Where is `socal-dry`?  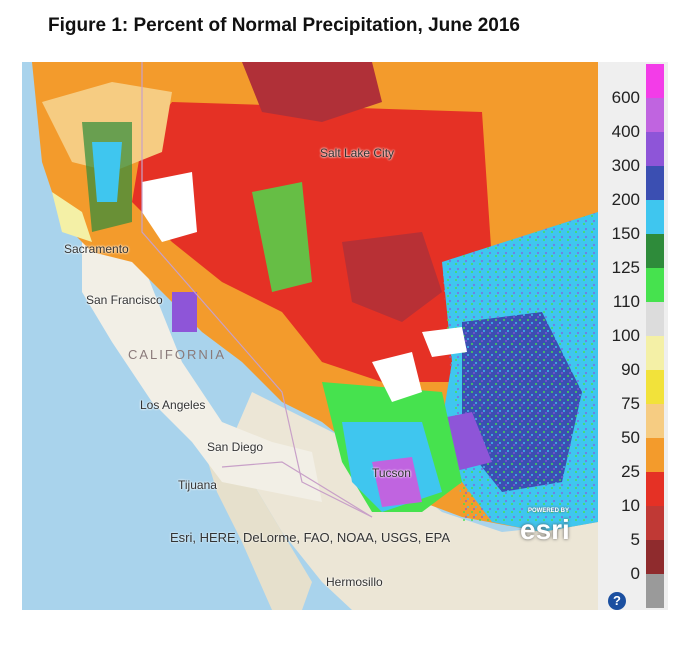
socal-dry is located at coordinates (202, 372).